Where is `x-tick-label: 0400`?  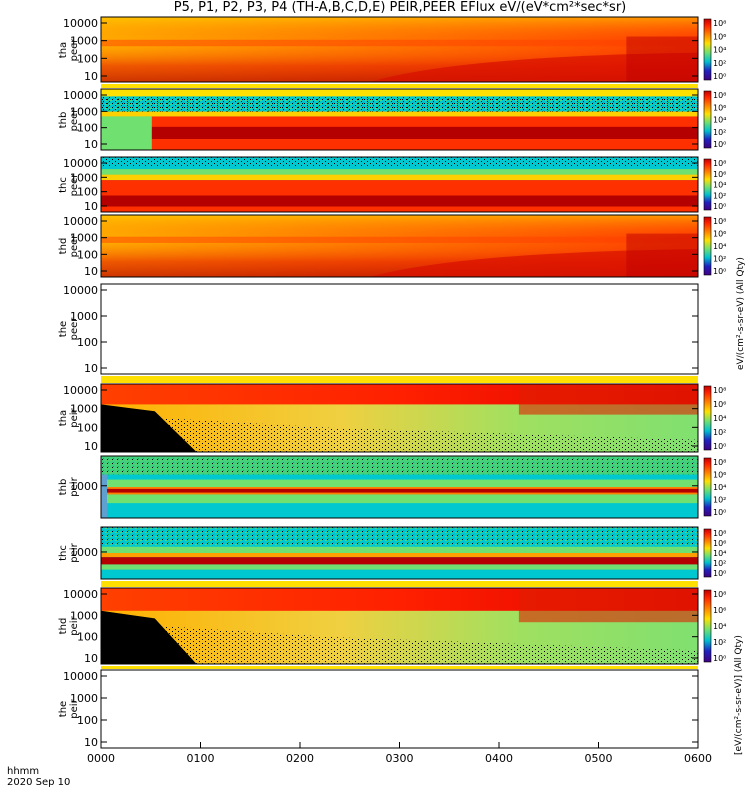
x-tick-label: 0400 is located at coordinates (499, 758).